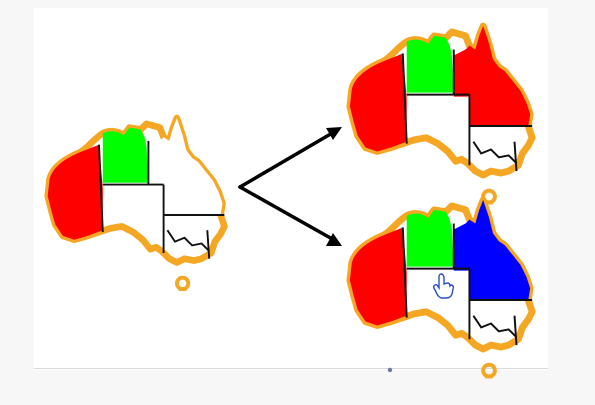 The height and width of the screenshot is (405, 595). I want to click on mouse-cursor-icon, so click(390, 370).